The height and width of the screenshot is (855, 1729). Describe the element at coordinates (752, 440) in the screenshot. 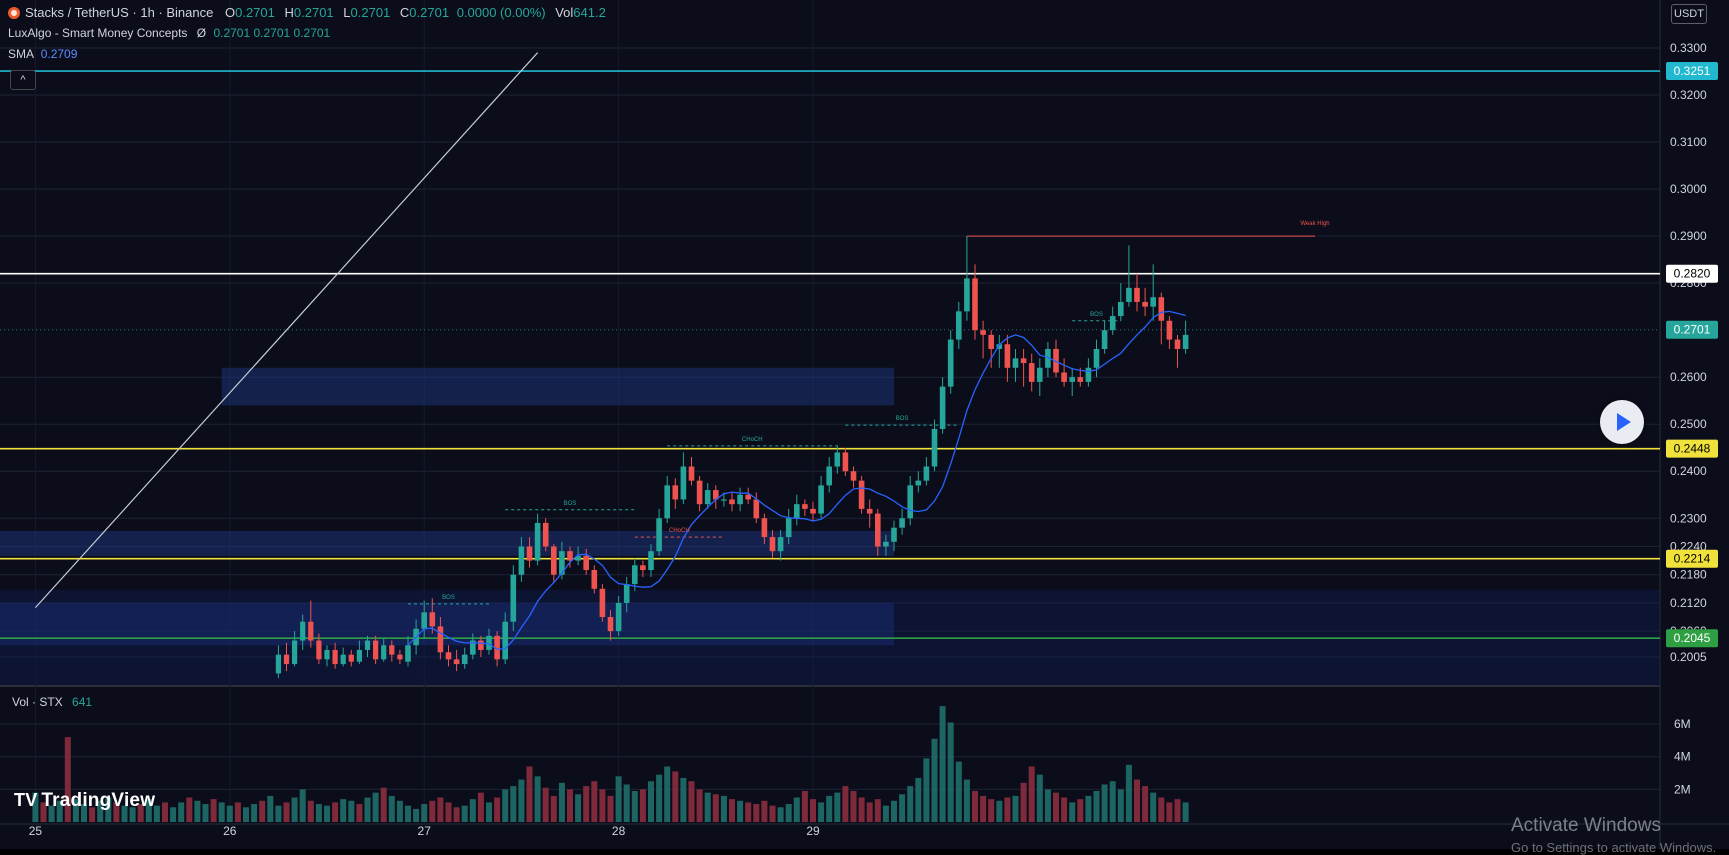

I see `structure-label: CHoCH` at that location.